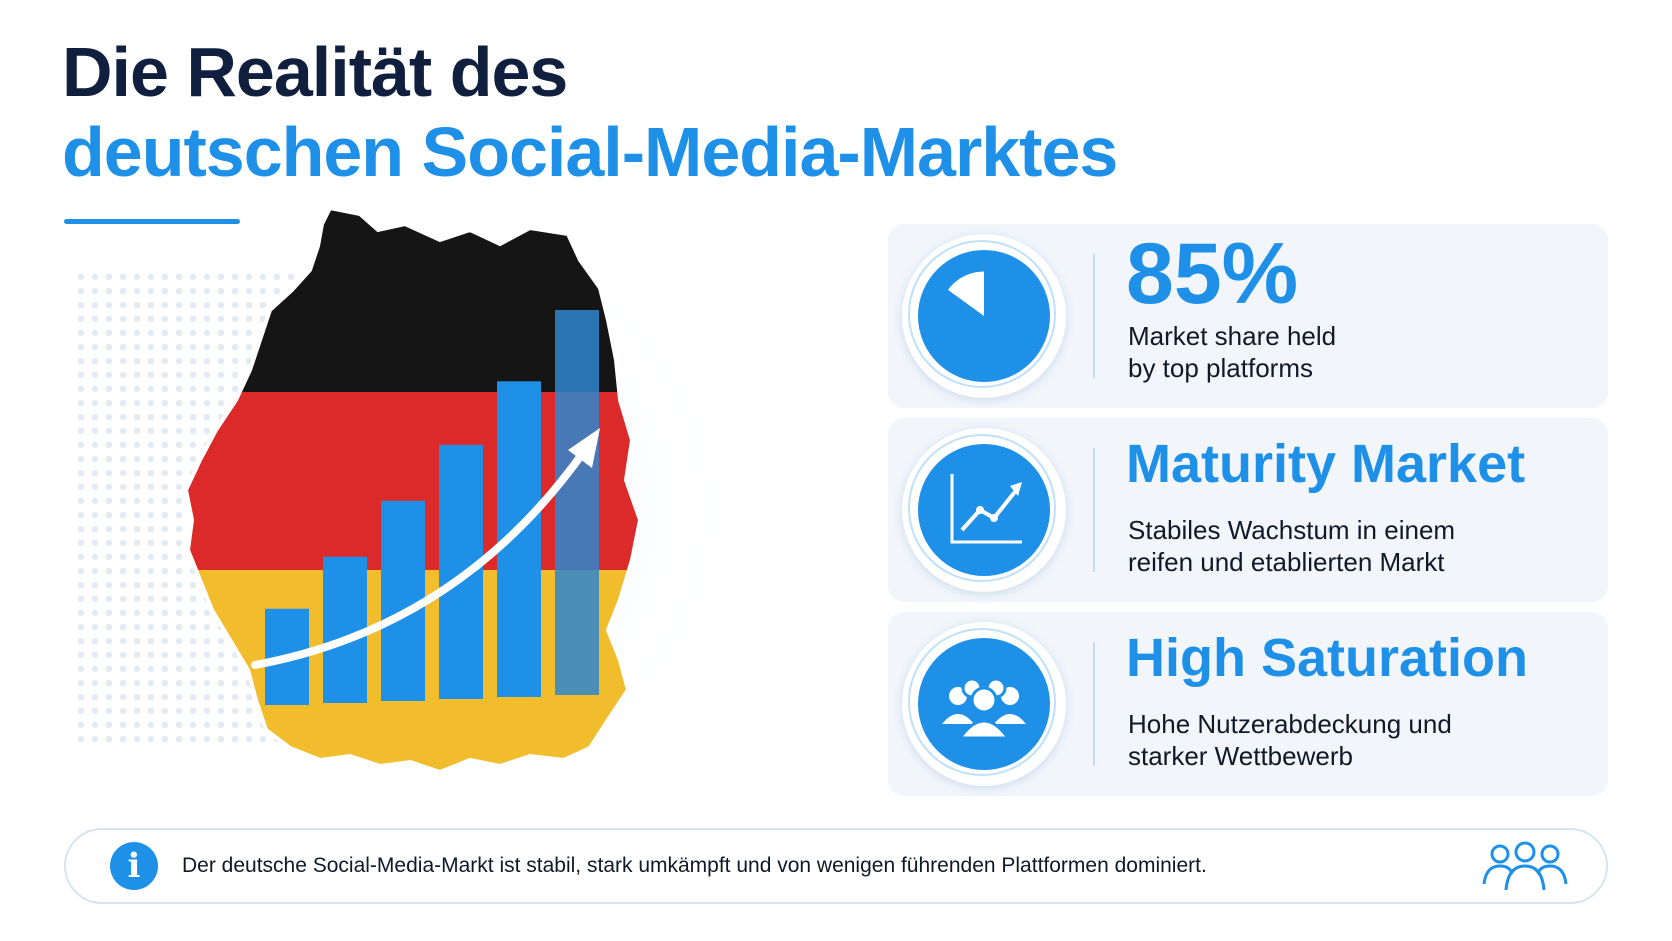  What do you see at coordinates (984, 510) in the screenshot?
I see `line-chart-icon` at bounding box center [984, 510].